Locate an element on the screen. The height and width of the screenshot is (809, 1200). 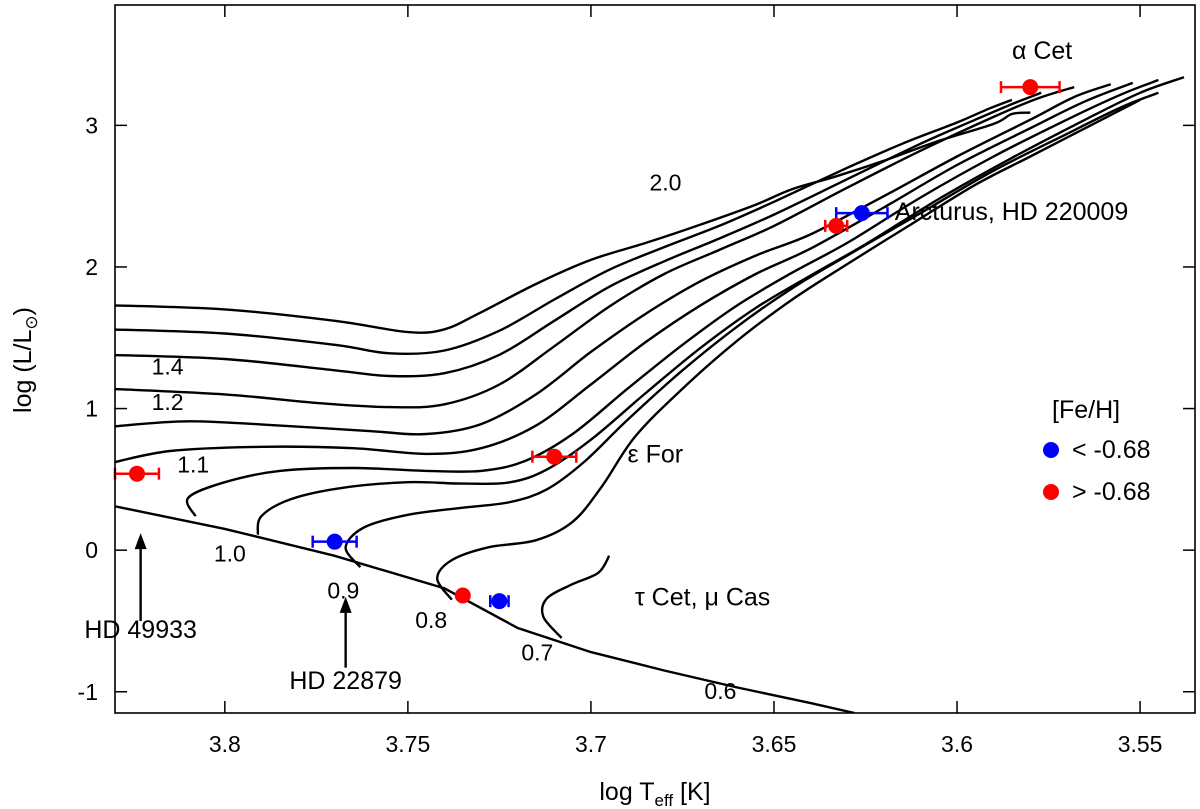
x-tick-label: 3.55 is located at coordinates (1140, 744).